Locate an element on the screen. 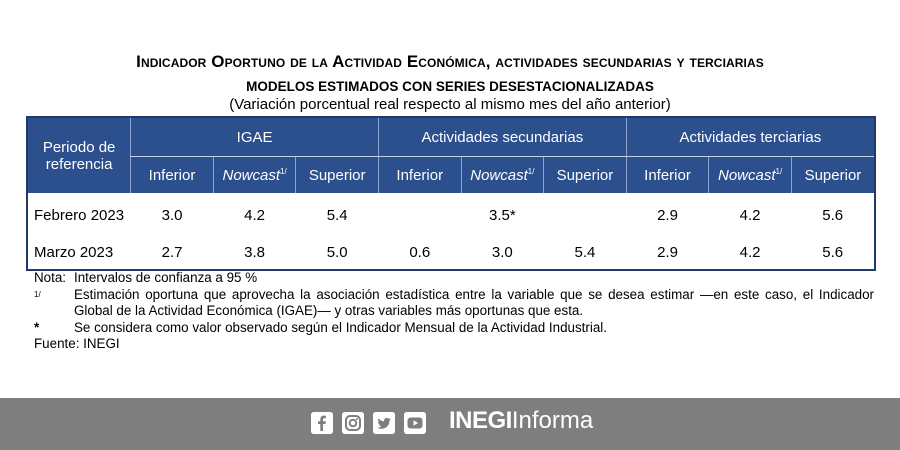 This screenshot has height=450, width=900. table-cell: 5.0 is located at coordinates (337, 252).